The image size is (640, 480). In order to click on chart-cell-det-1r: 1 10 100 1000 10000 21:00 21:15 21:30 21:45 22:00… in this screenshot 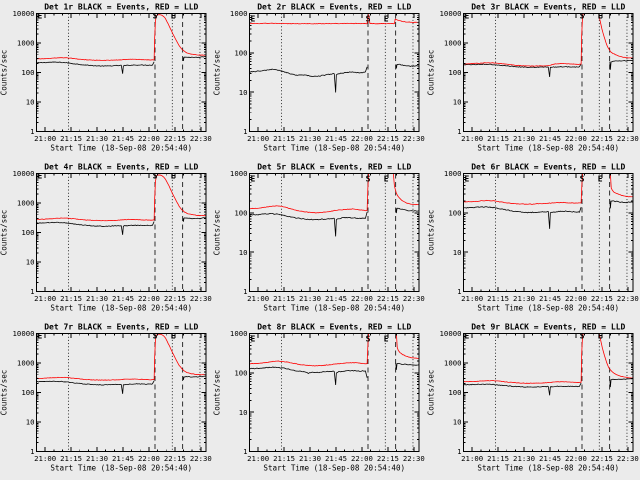, I will do `click(106, 80)`.